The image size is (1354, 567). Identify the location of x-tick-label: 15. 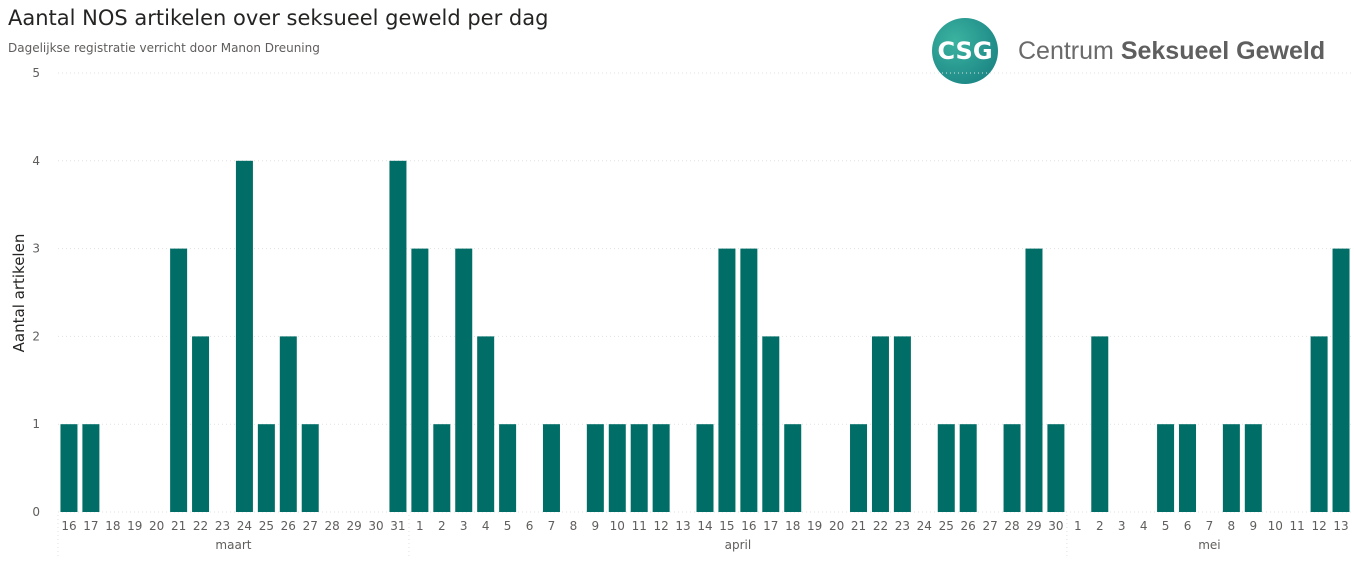
(726, 526).